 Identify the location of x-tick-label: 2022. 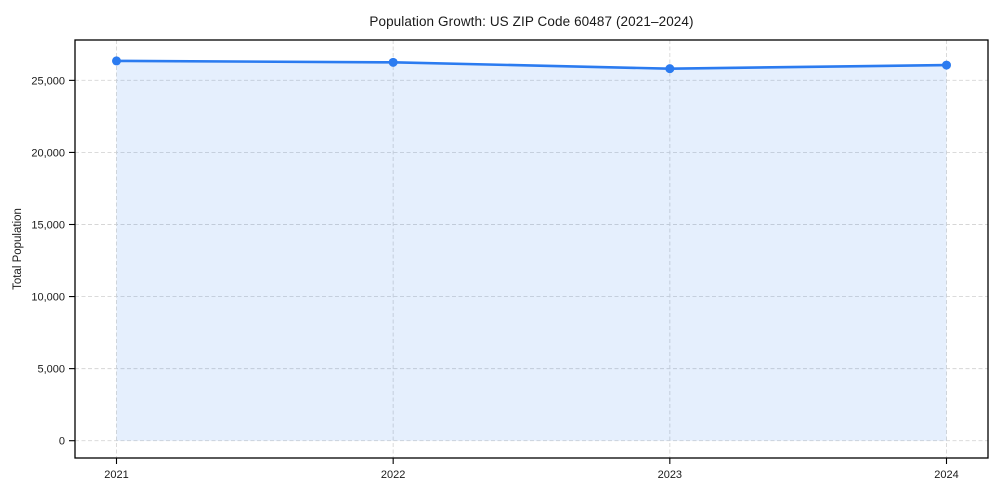
(393, 475).